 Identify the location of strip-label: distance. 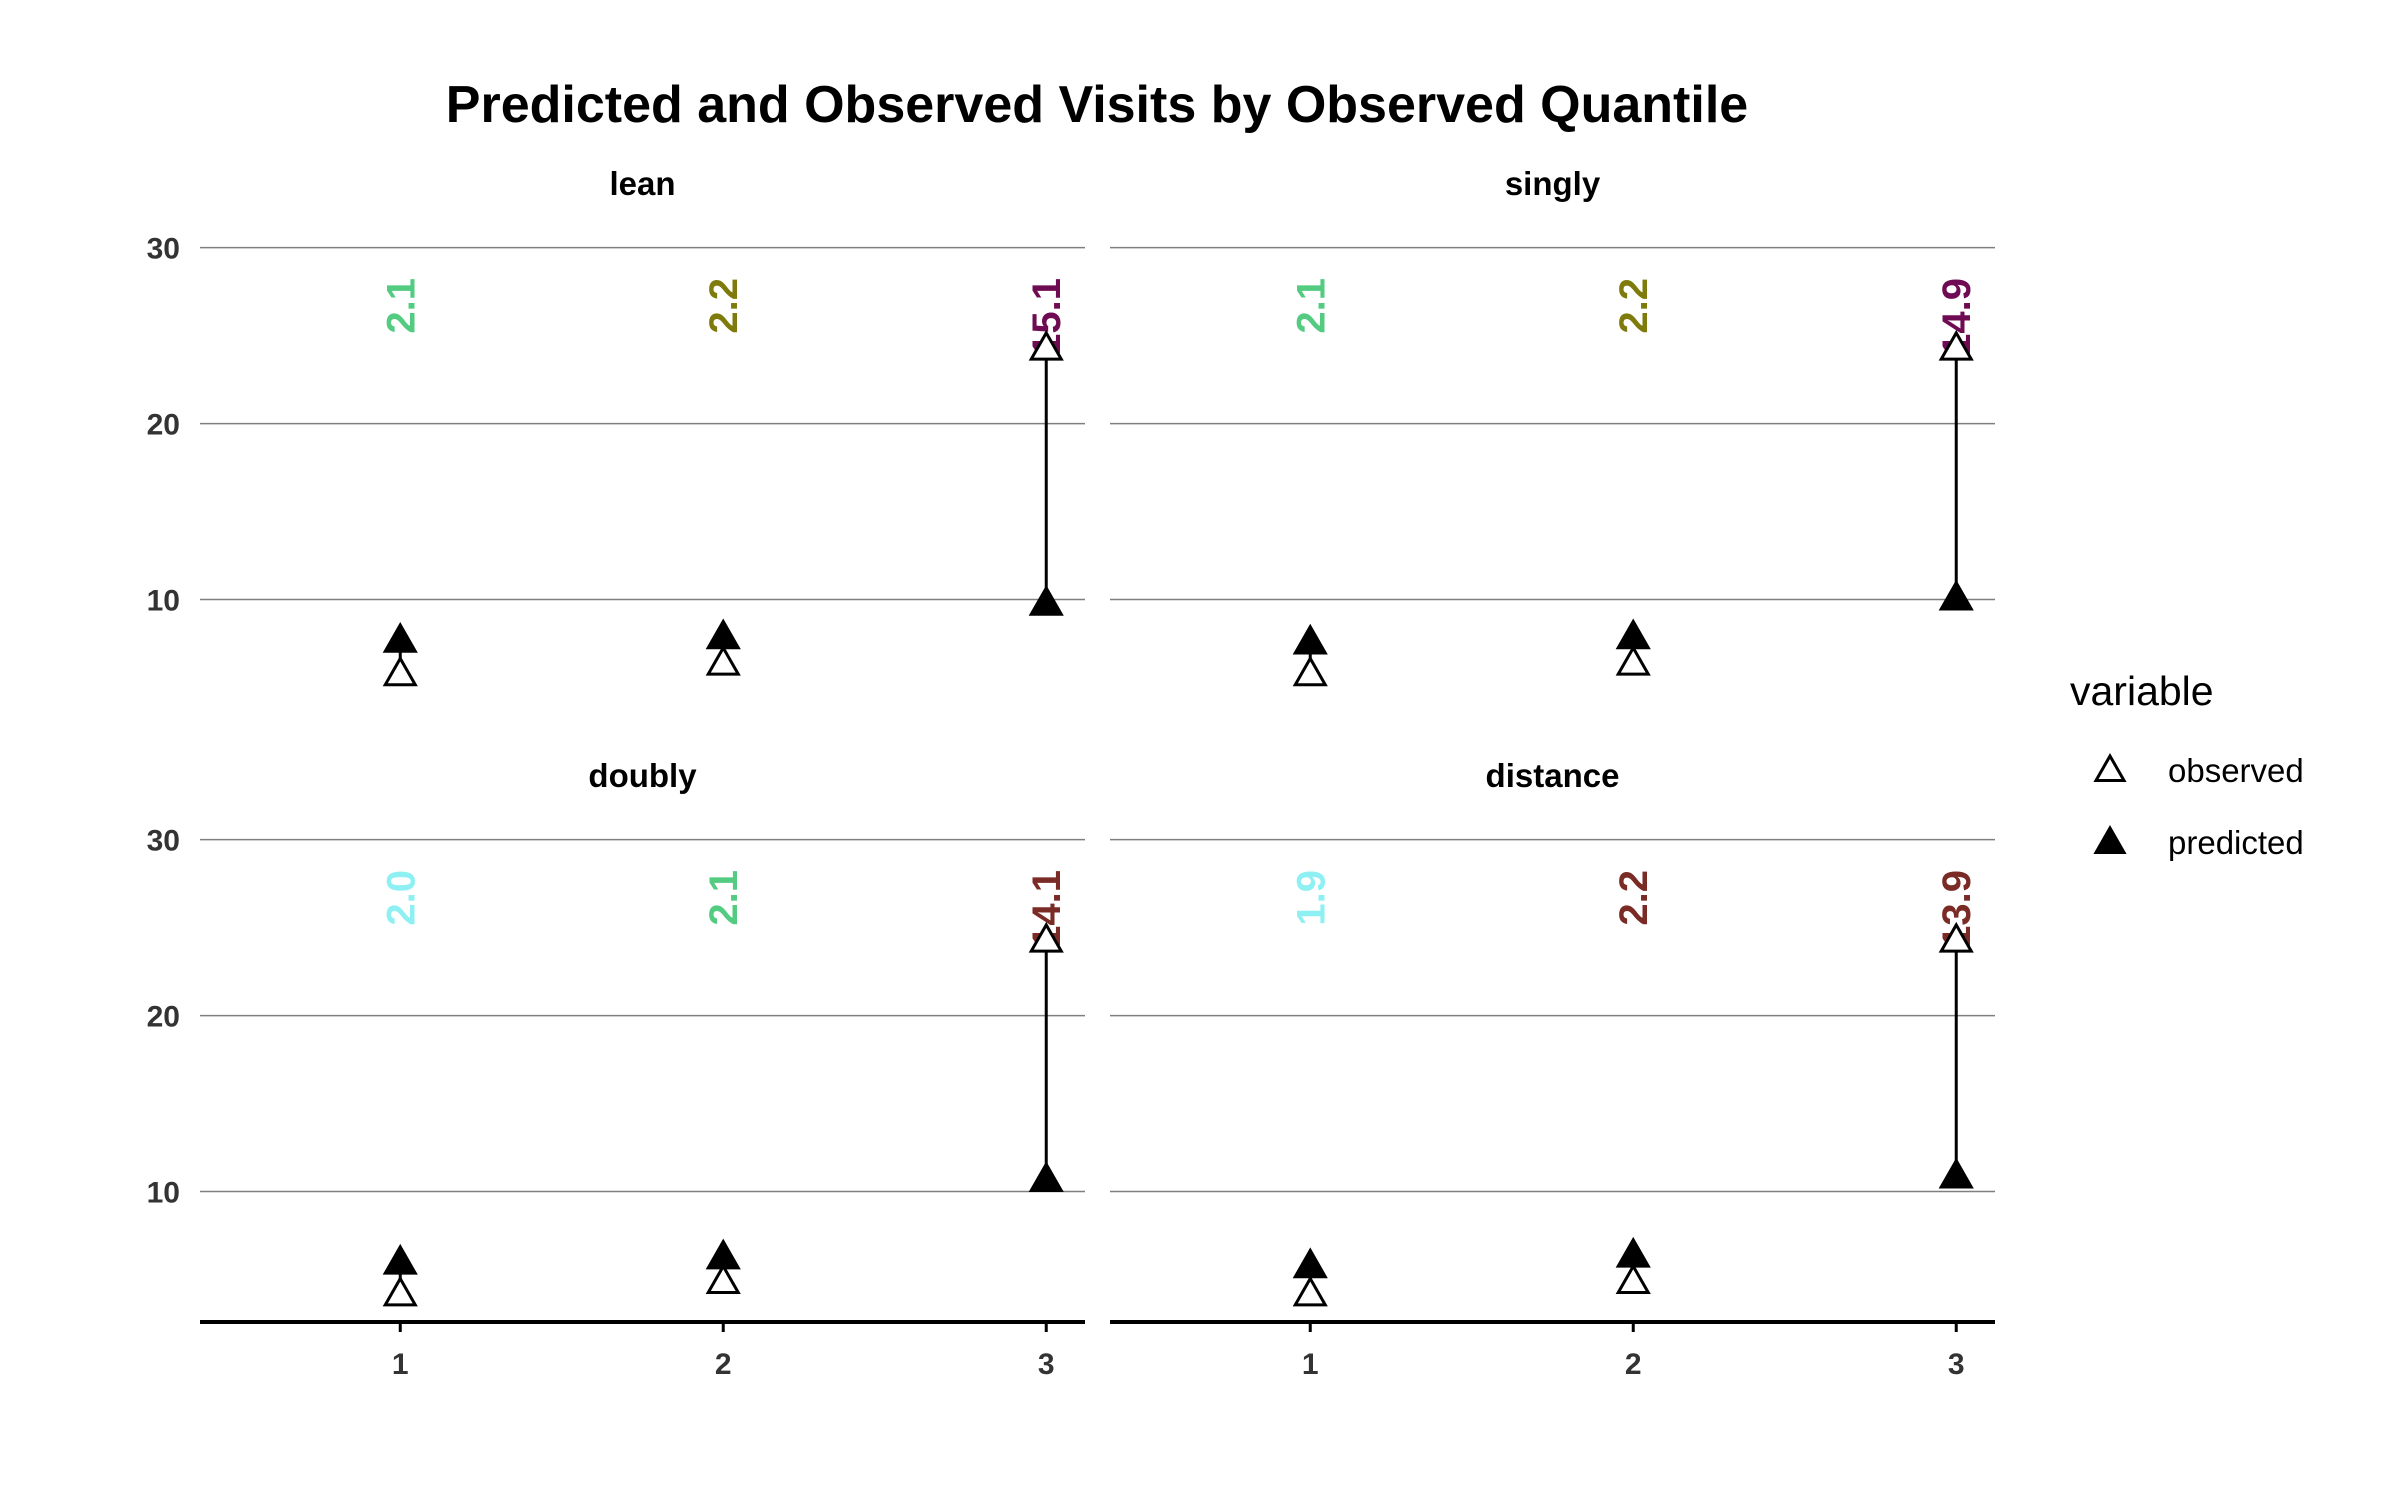
(1553, 775).